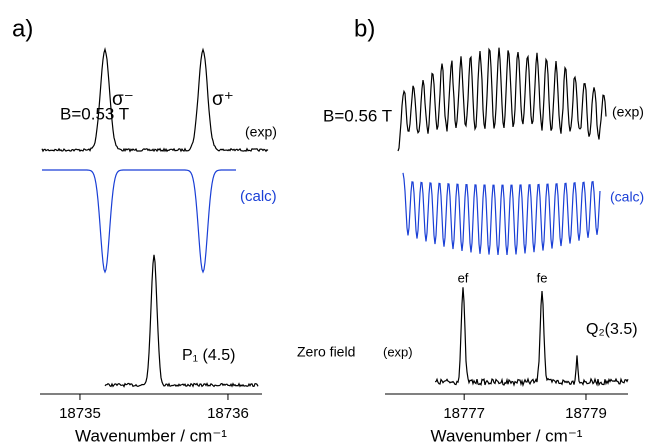  What do you see at coordinates (208, 355) in the screenshot?
I see `annotation: P₁ (4.5)` at bounding box center [208, 355].